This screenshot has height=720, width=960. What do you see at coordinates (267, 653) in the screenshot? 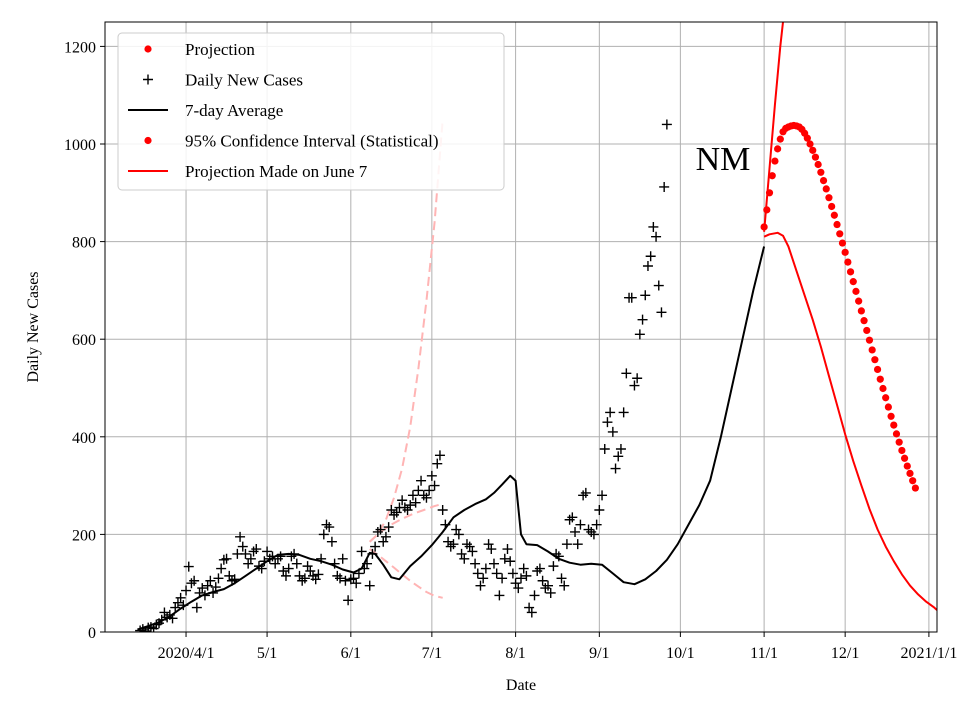
I see `x-tick-label: 5/1` at bounding box center [267, 653].